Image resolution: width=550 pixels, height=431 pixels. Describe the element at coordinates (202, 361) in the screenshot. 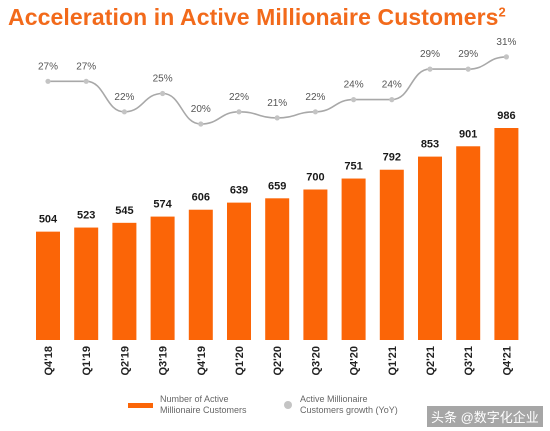

I see `category-tick-label: Q4'19` at that location.